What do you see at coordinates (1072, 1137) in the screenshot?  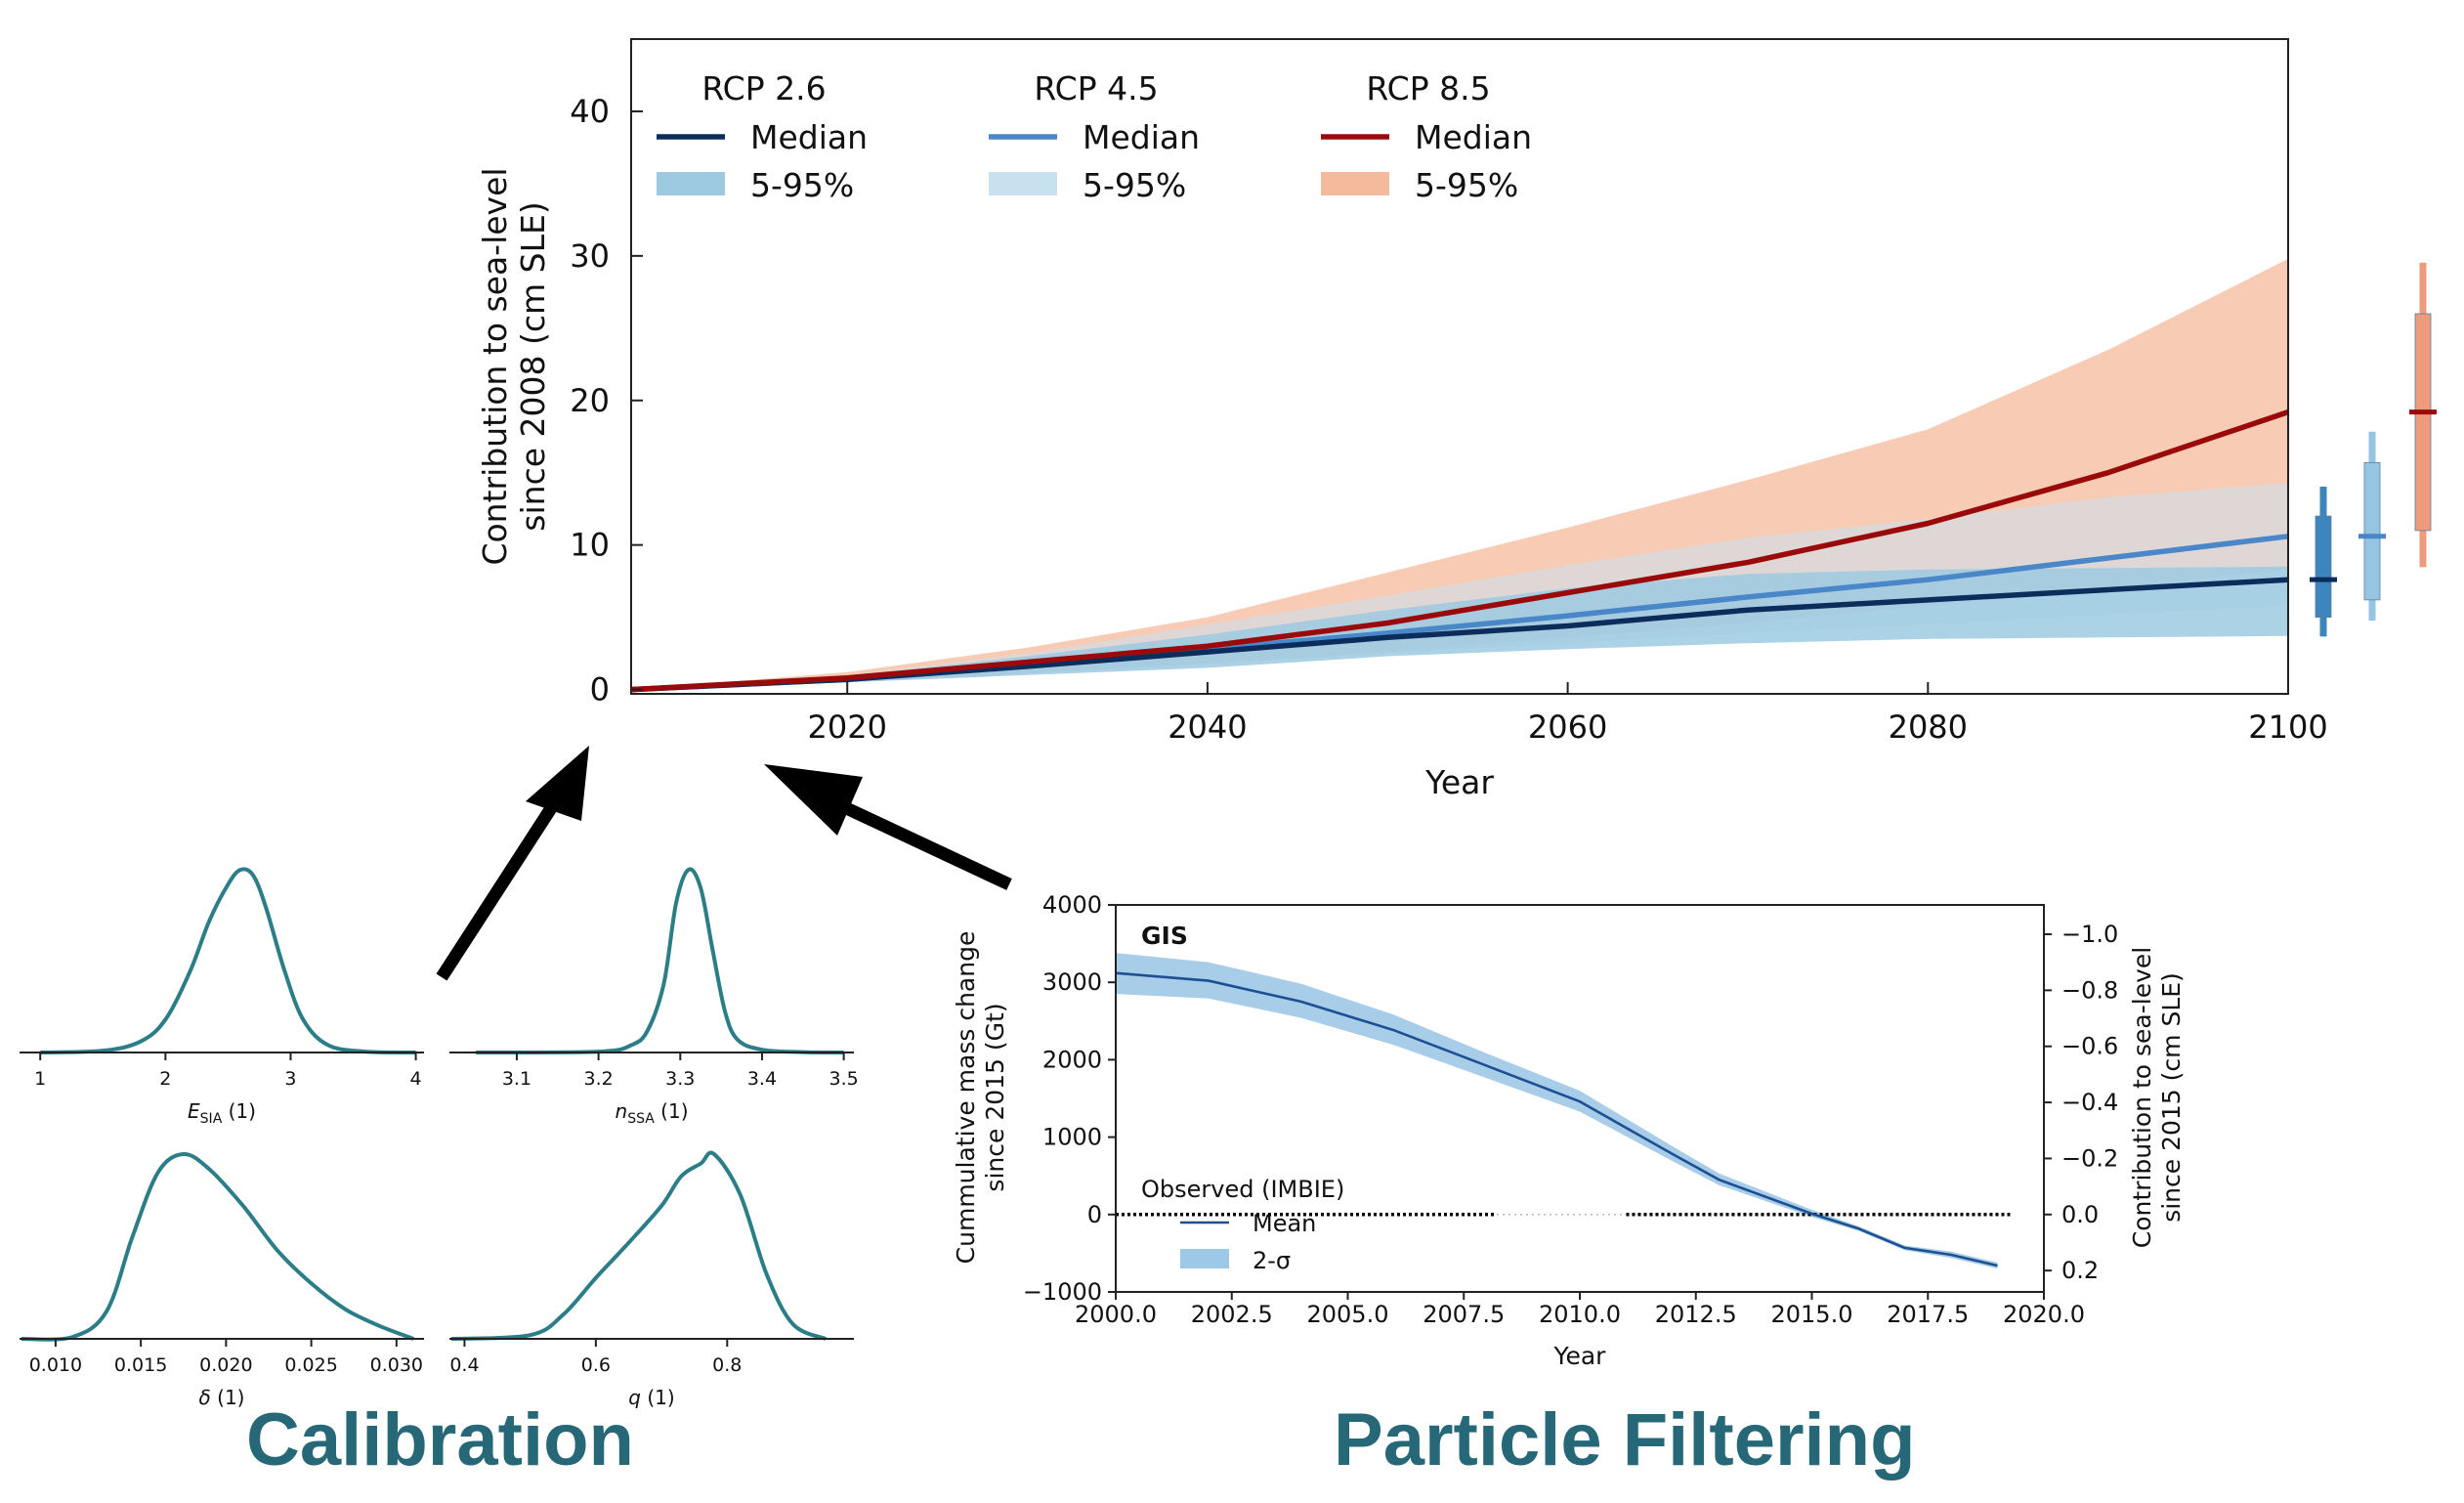 I see `gis-y-tick-label: 1000` at bounding box center [1072, 1137].